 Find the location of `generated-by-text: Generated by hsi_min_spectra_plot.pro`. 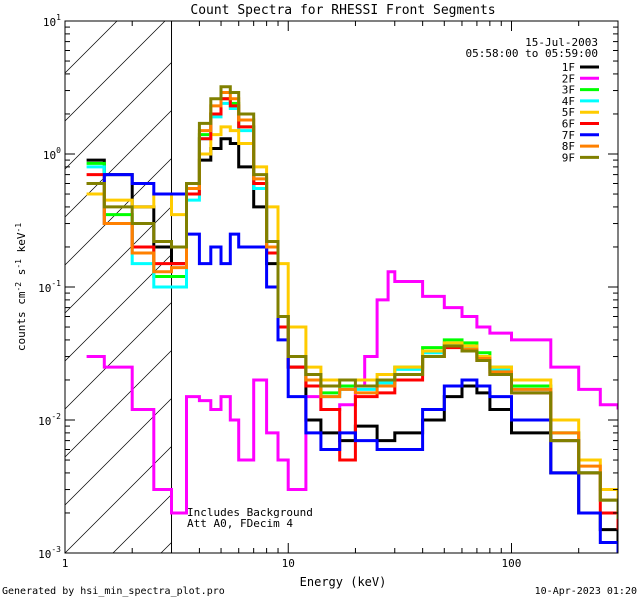

generated-by-text: Generated by hsi_min_spectra_plot.pro is located at coordinates (113, 591).